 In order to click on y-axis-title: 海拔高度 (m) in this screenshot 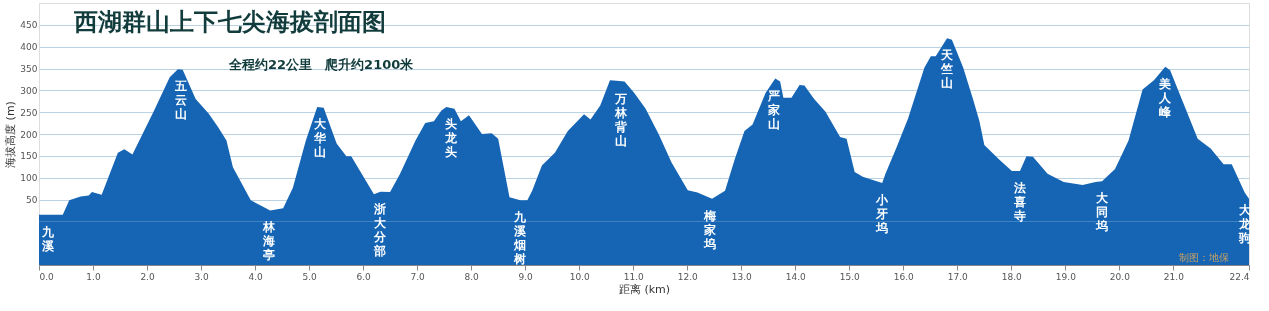, I will do `click(11, 134)`.